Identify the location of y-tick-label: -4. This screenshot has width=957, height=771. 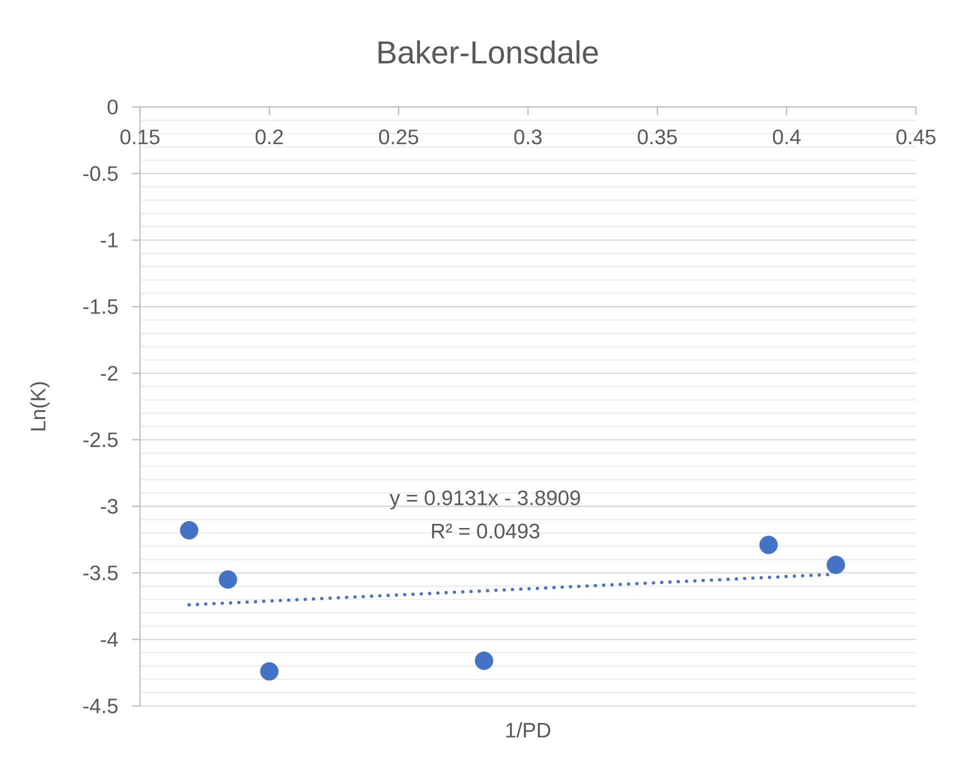
(109, 639).